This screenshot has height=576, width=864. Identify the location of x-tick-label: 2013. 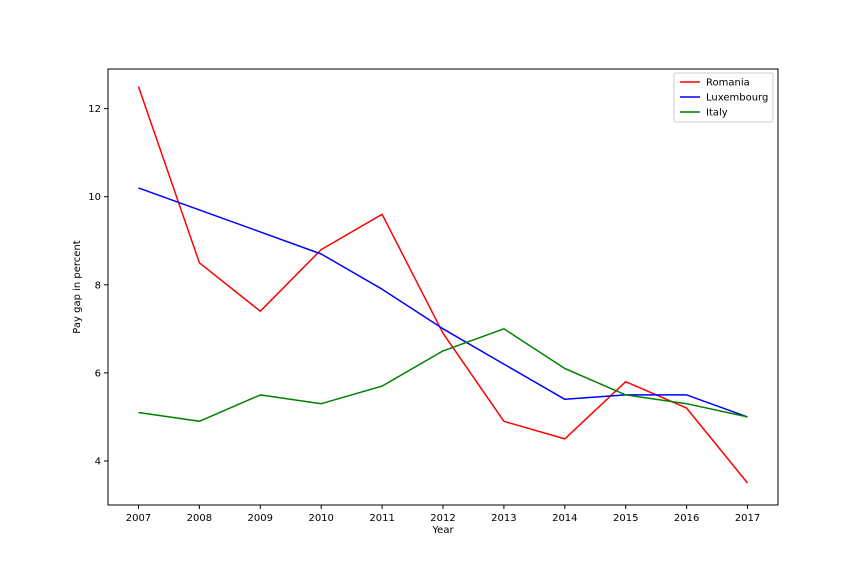
(503, 518).